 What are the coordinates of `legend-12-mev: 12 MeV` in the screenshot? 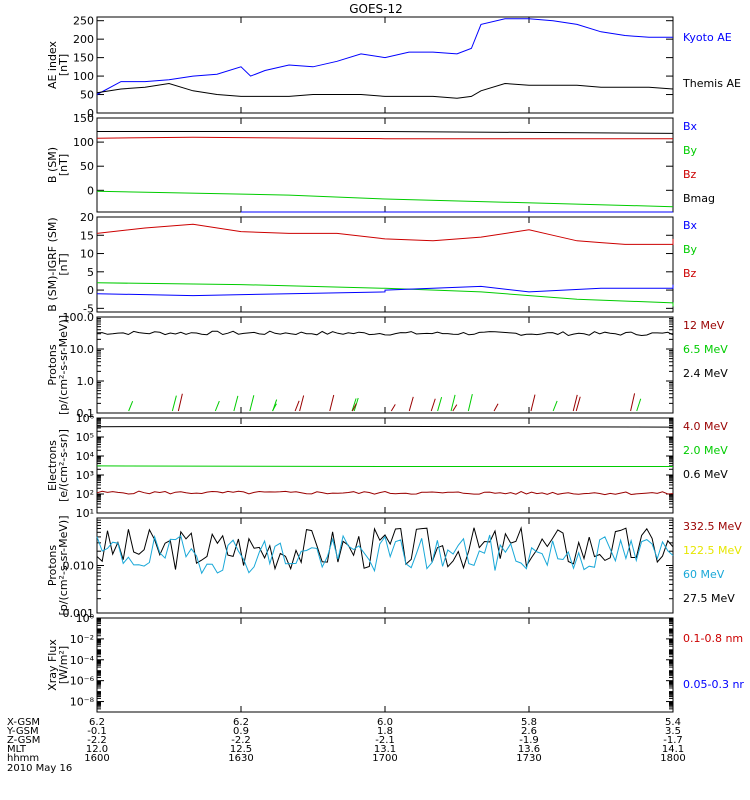 It's located at (704, 325).